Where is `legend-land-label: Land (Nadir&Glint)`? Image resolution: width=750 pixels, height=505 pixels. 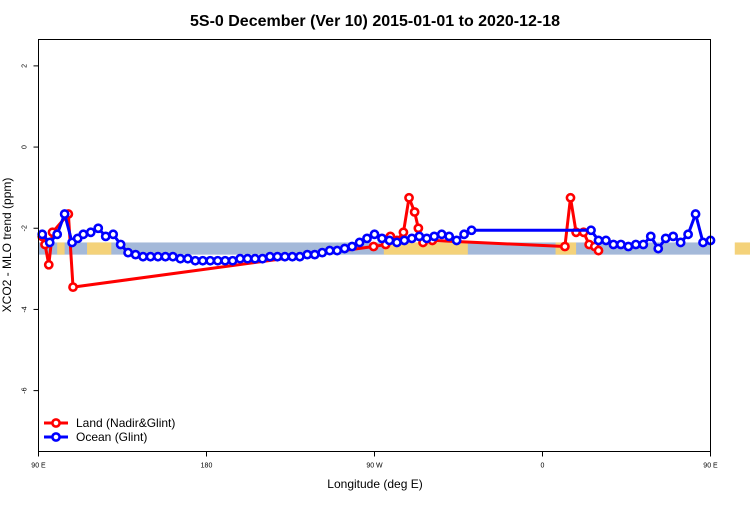
legend-land-label: Land (Nadir&Glint) is located at coordinates (125, 423).